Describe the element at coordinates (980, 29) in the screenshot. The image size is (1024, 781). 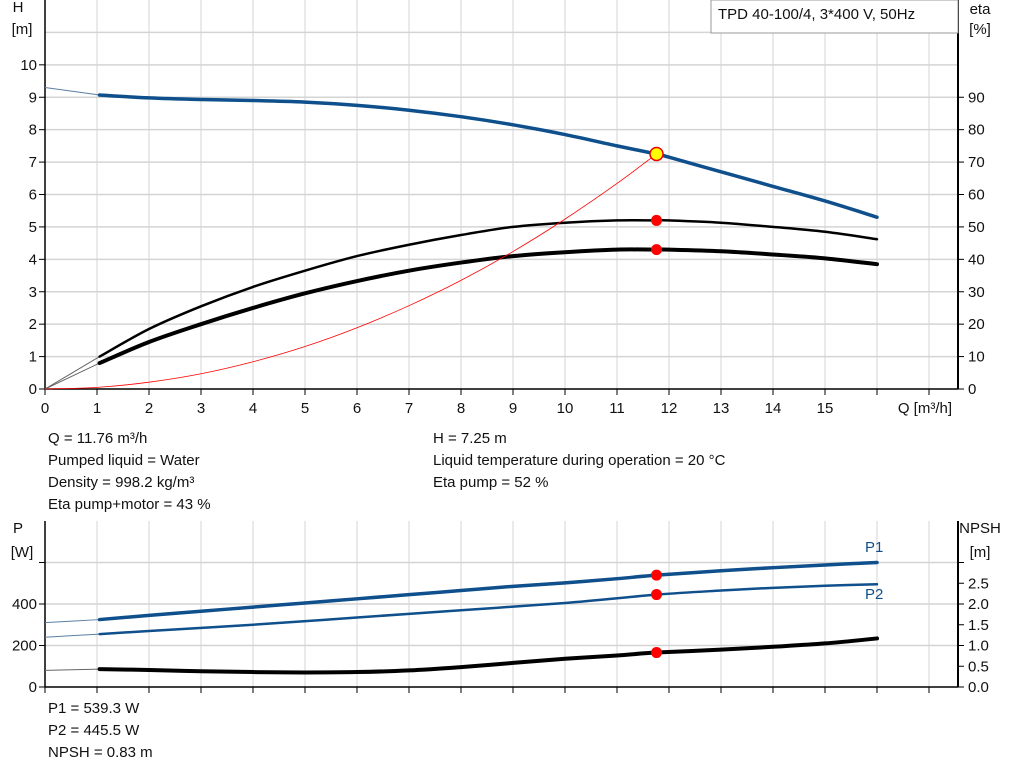
I see `y2-axis-unit: [%]` at that location.